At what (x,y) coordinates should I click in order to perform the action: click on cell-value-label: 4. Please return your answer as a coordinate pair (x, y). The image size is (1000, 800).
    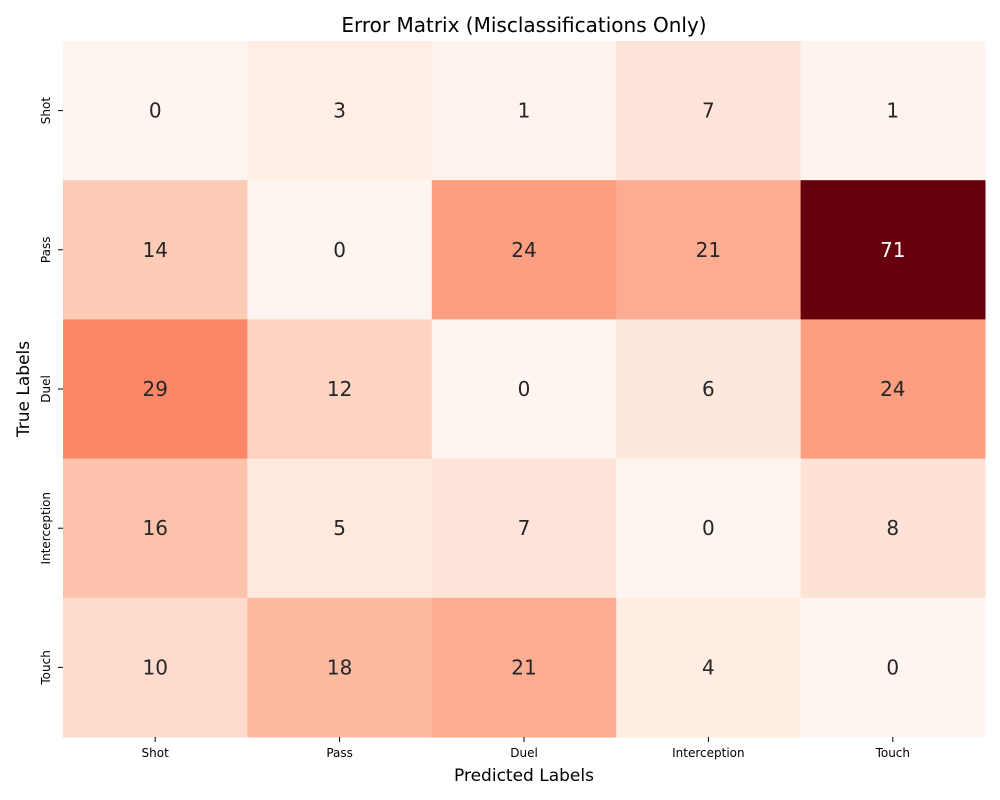
    Looking at the image, I should click on (708, 667).